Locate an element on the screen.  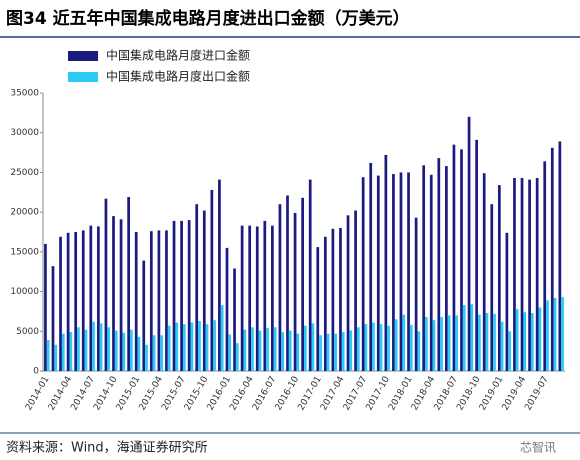
y-tick-label: 20000 is located at coordinates (24, 213).